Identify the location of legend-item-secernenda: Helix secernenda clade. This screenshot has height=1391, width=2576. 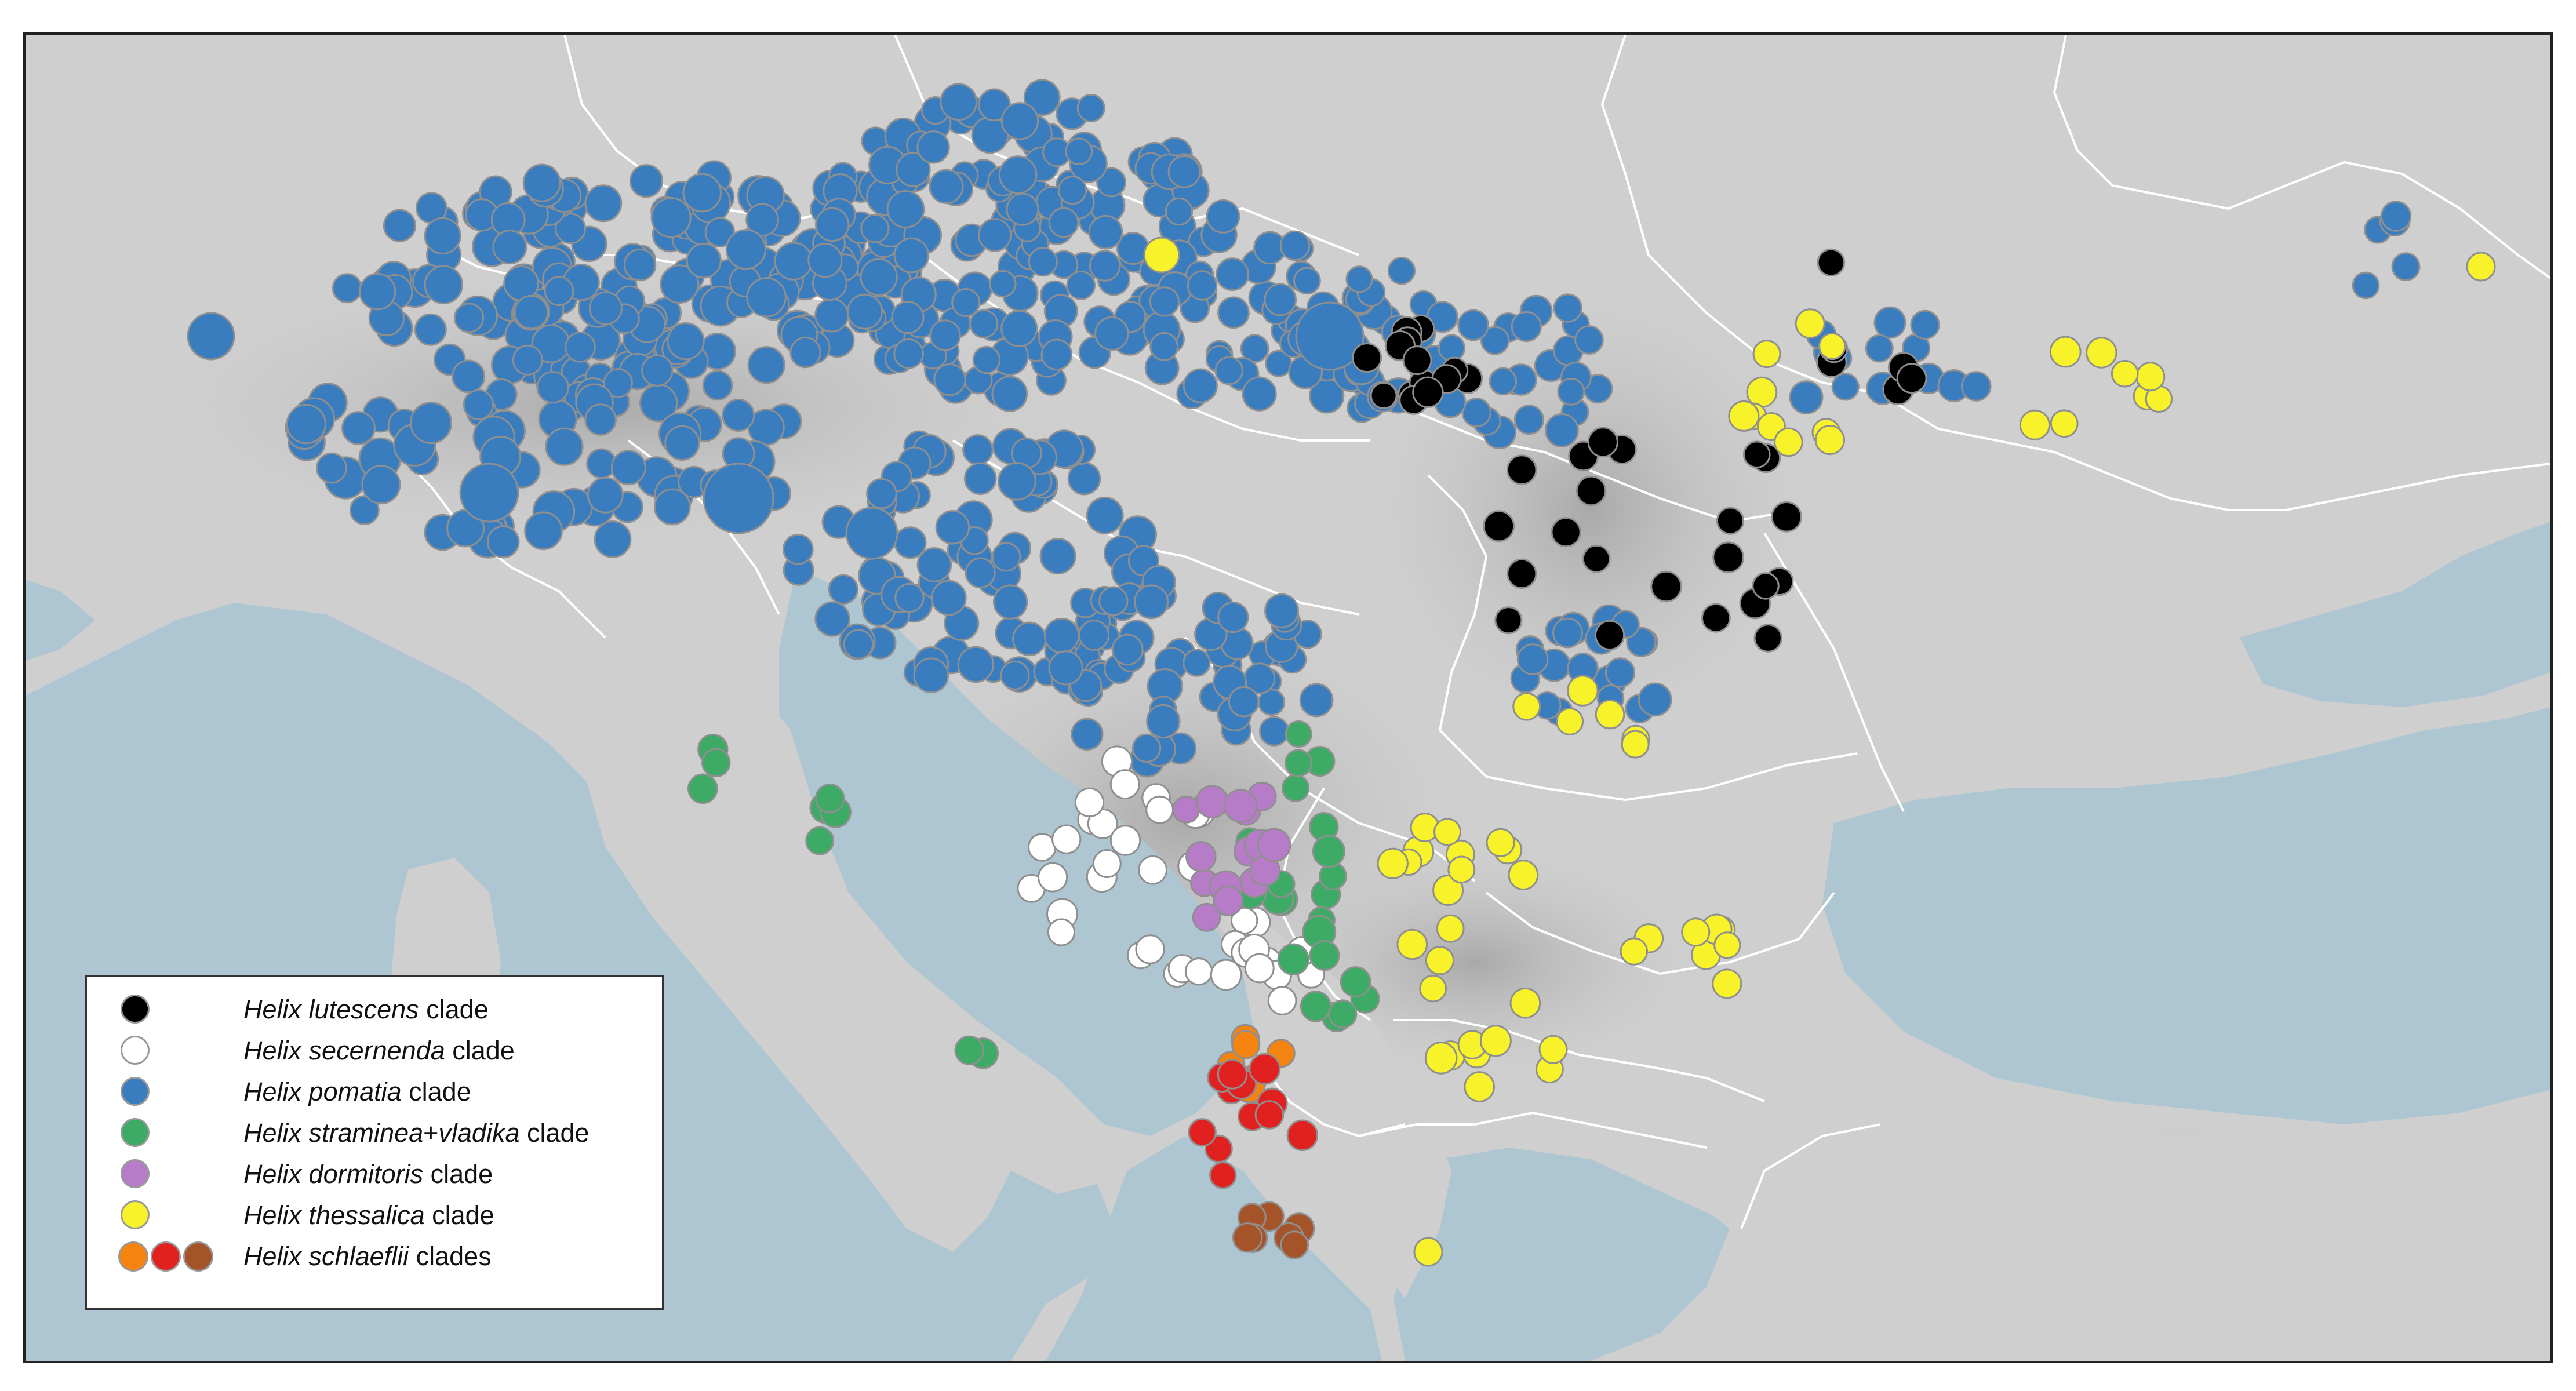
(374, 1051).